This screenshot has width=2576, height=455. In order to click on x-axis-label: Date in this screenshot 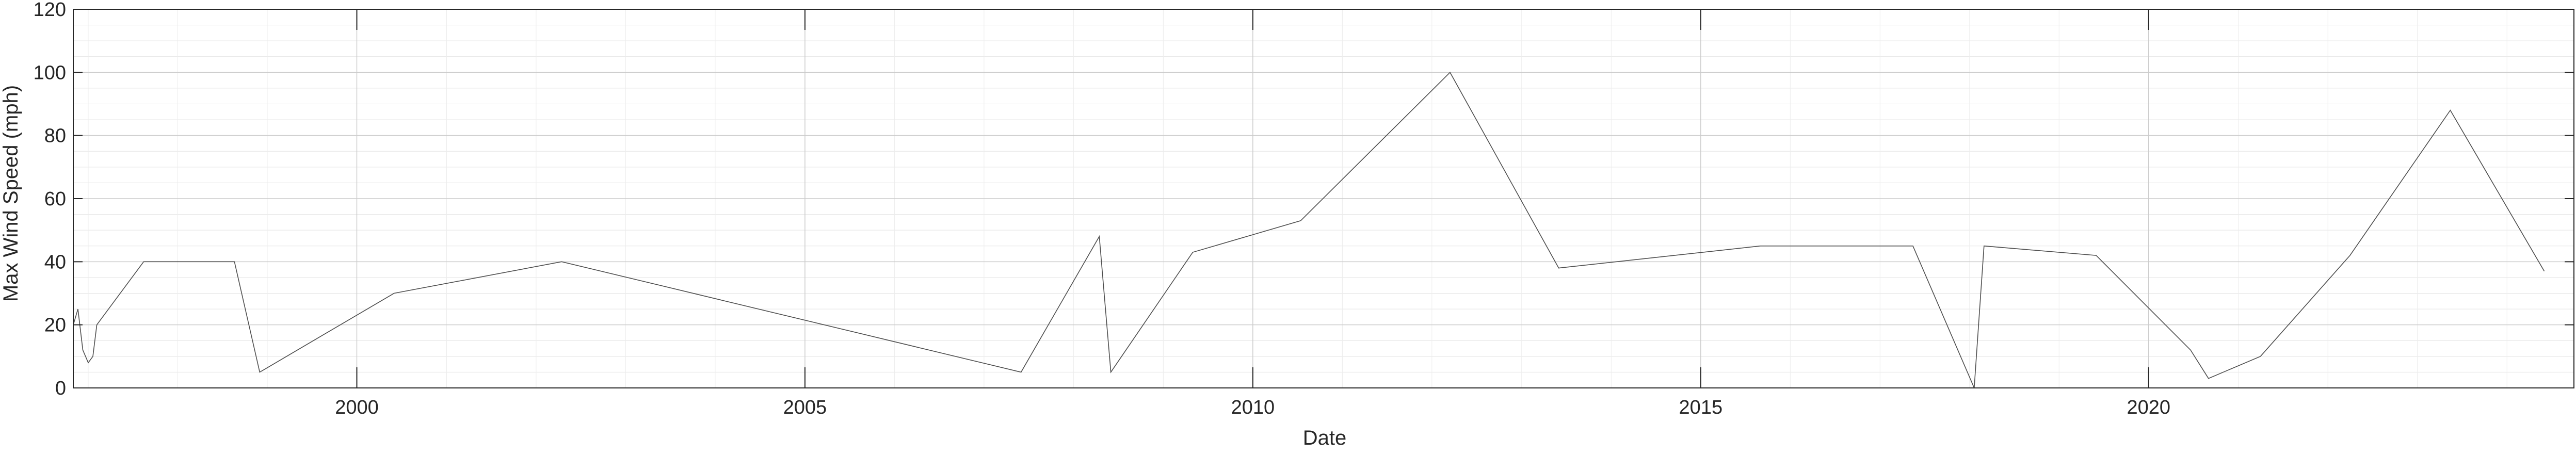, I will do `click(1325, 438)`.